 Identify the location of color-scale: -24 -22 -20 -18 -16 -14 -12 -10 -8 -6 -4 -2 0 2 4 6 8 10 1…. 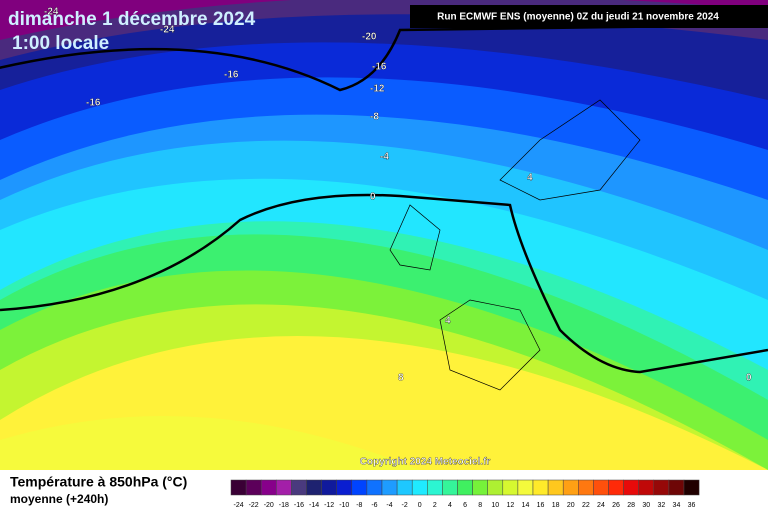
(465, 494).